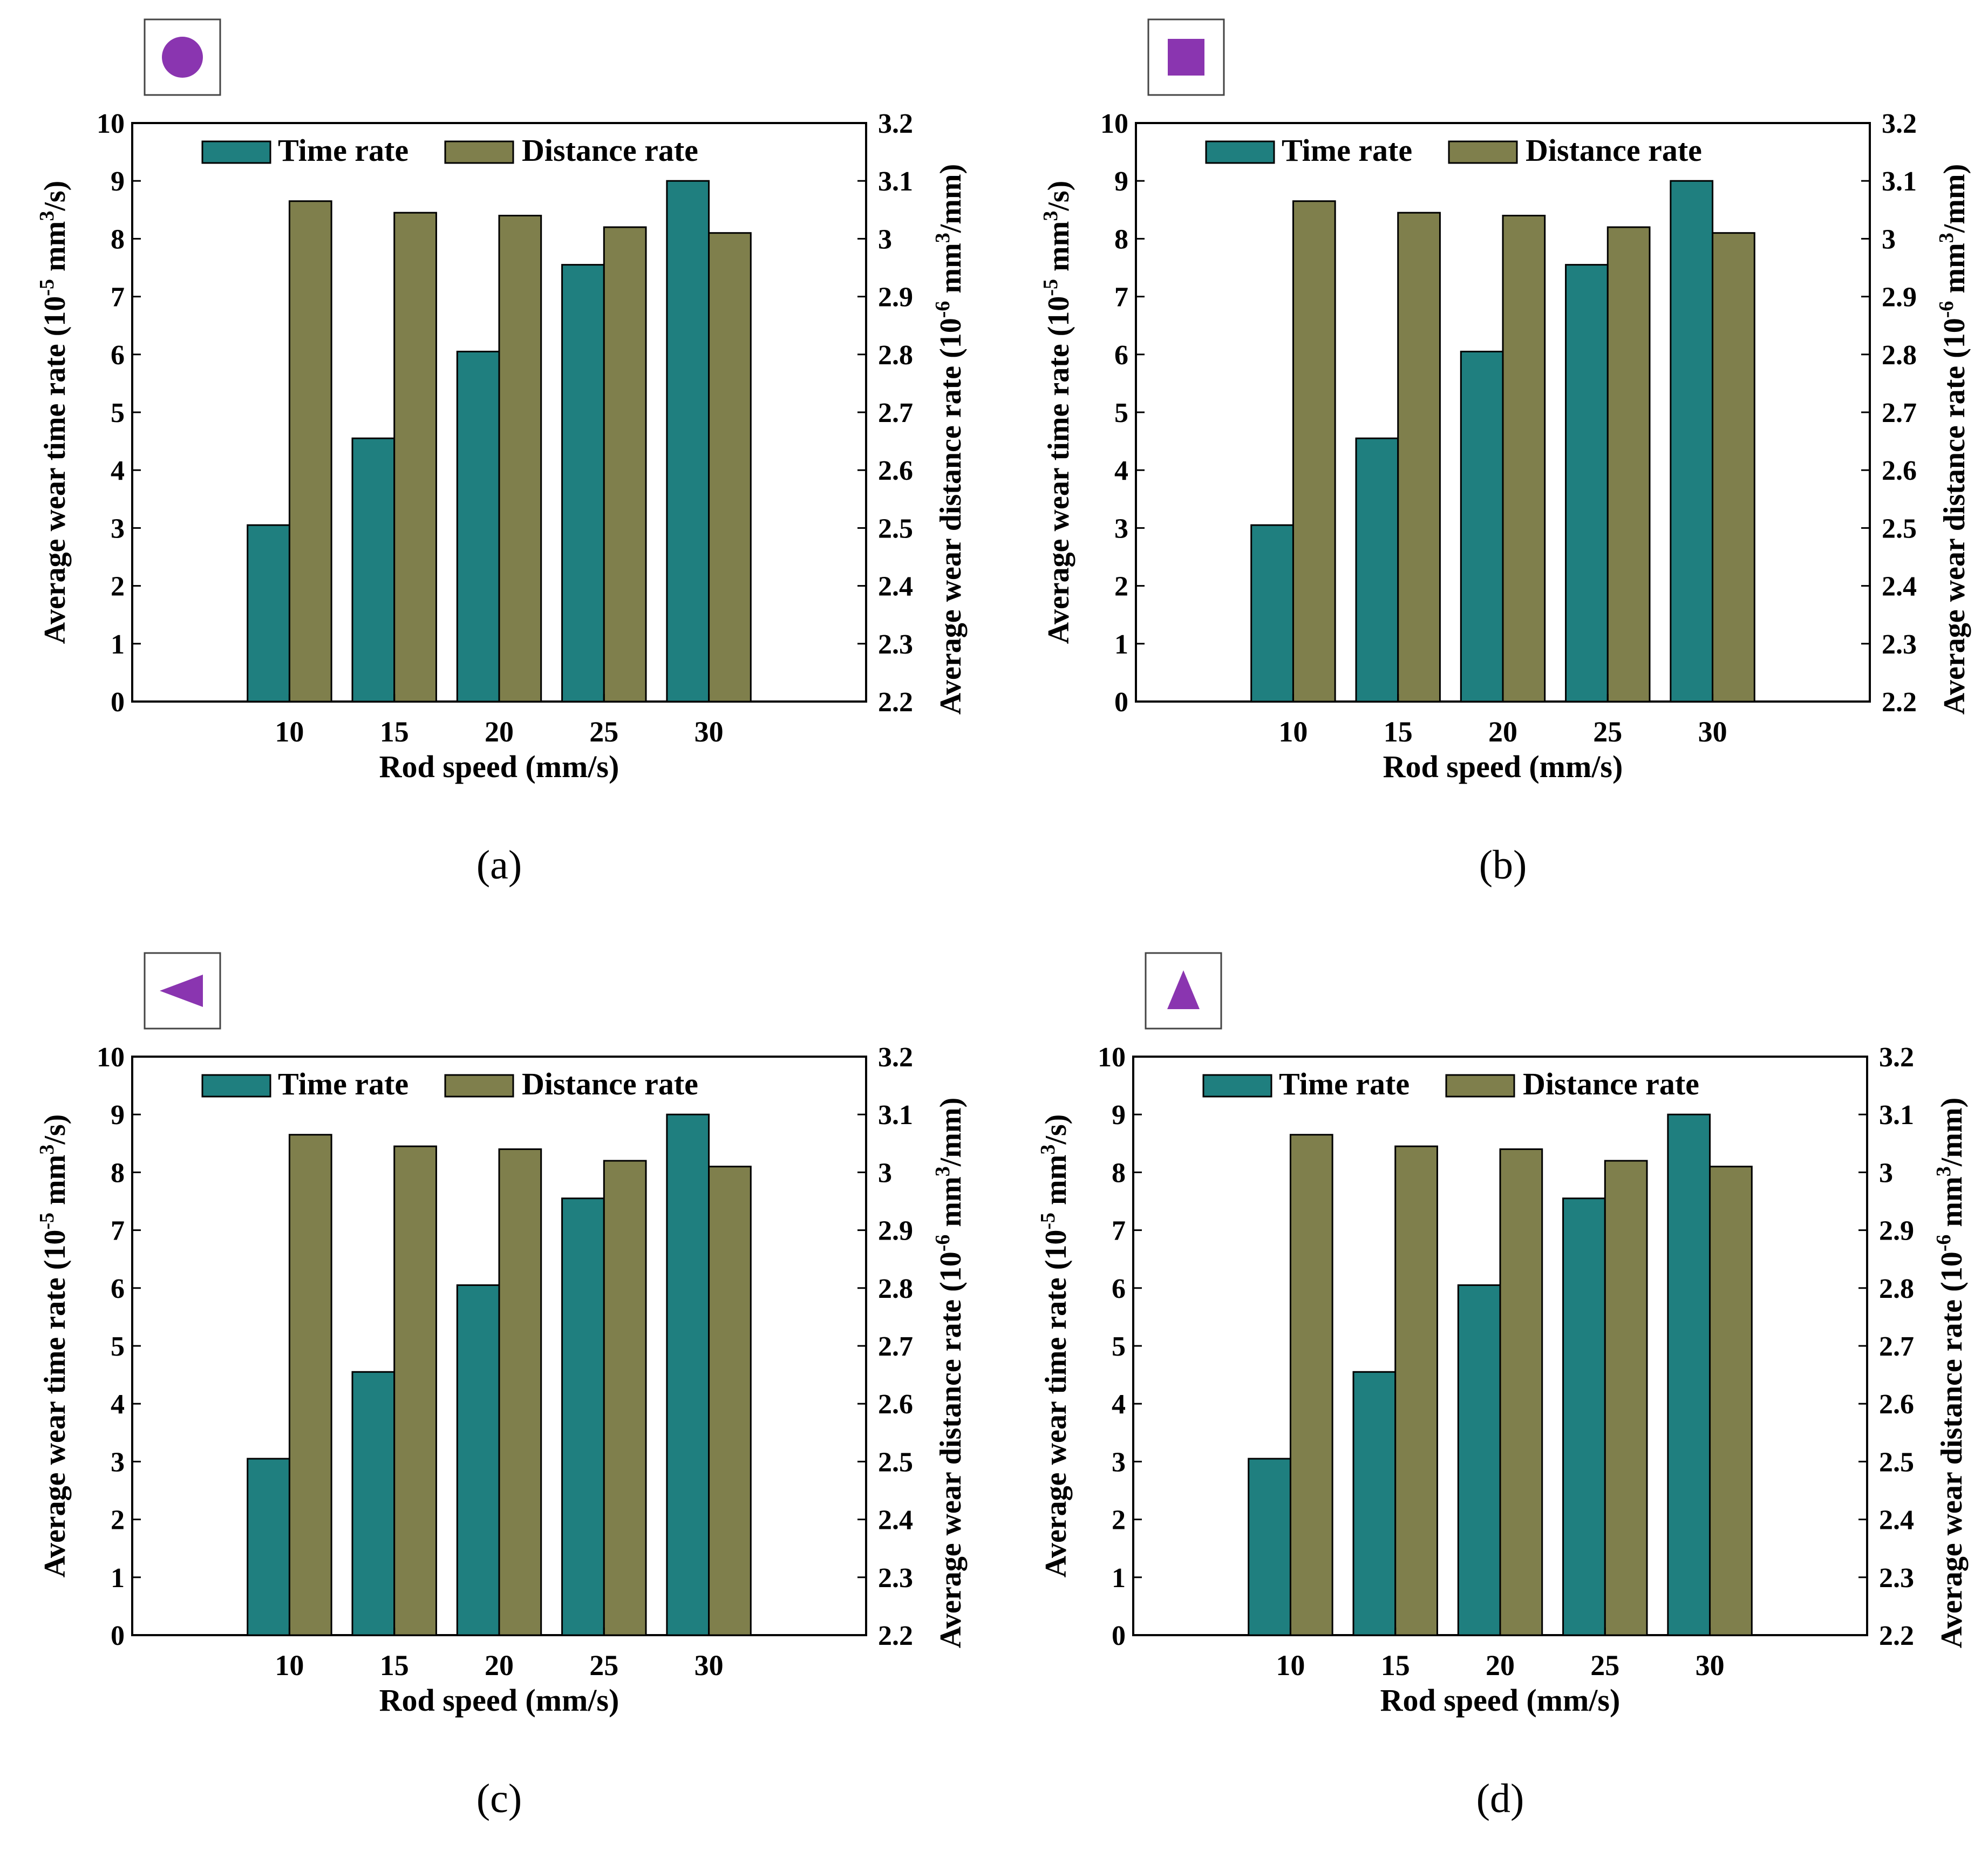 The width and height of the screenshot is (1988, 1851). Describe the element at coordinates (610, 150) in the screenshot. I see `legend-label-distance-rate: Distance rate` at that location.